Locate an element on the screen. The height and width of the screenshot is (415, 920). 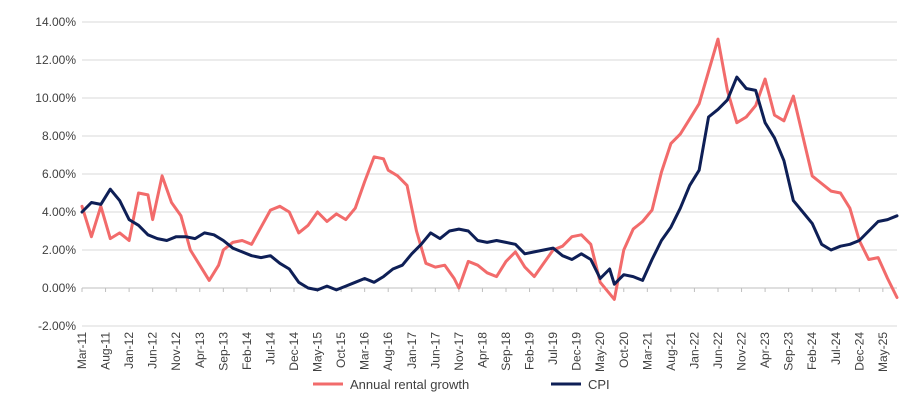
x-tick-label: Dec-24 is located at coordinates (859, 351).